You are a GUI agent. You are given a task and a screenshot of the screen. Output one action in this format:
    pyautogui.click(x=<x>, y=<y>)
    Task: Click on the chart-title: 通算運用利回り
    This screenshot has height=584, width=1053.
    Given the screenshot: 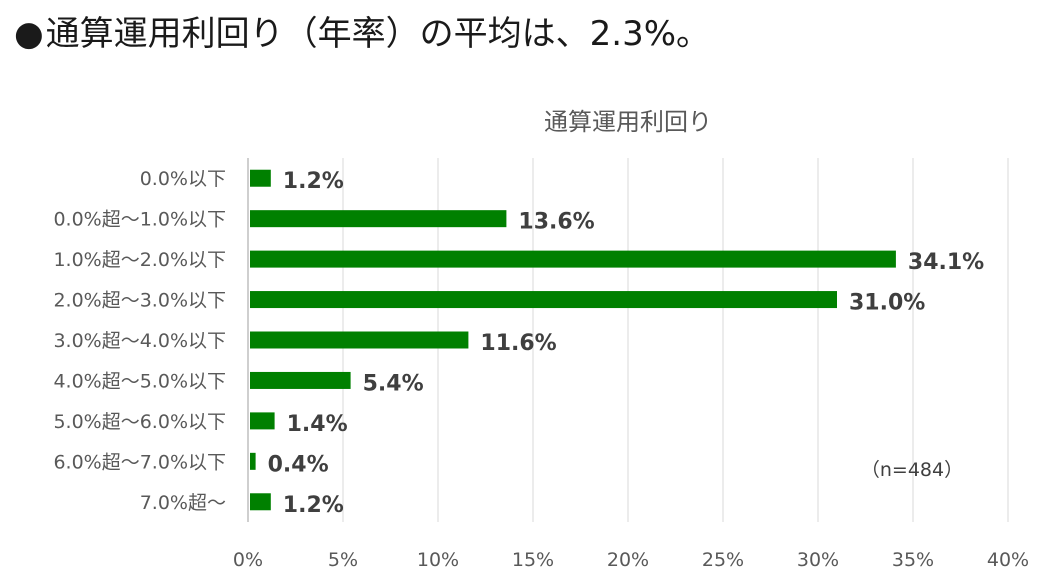 What is the action you would take?
    pyautogui.click(x=628, y=122)
    